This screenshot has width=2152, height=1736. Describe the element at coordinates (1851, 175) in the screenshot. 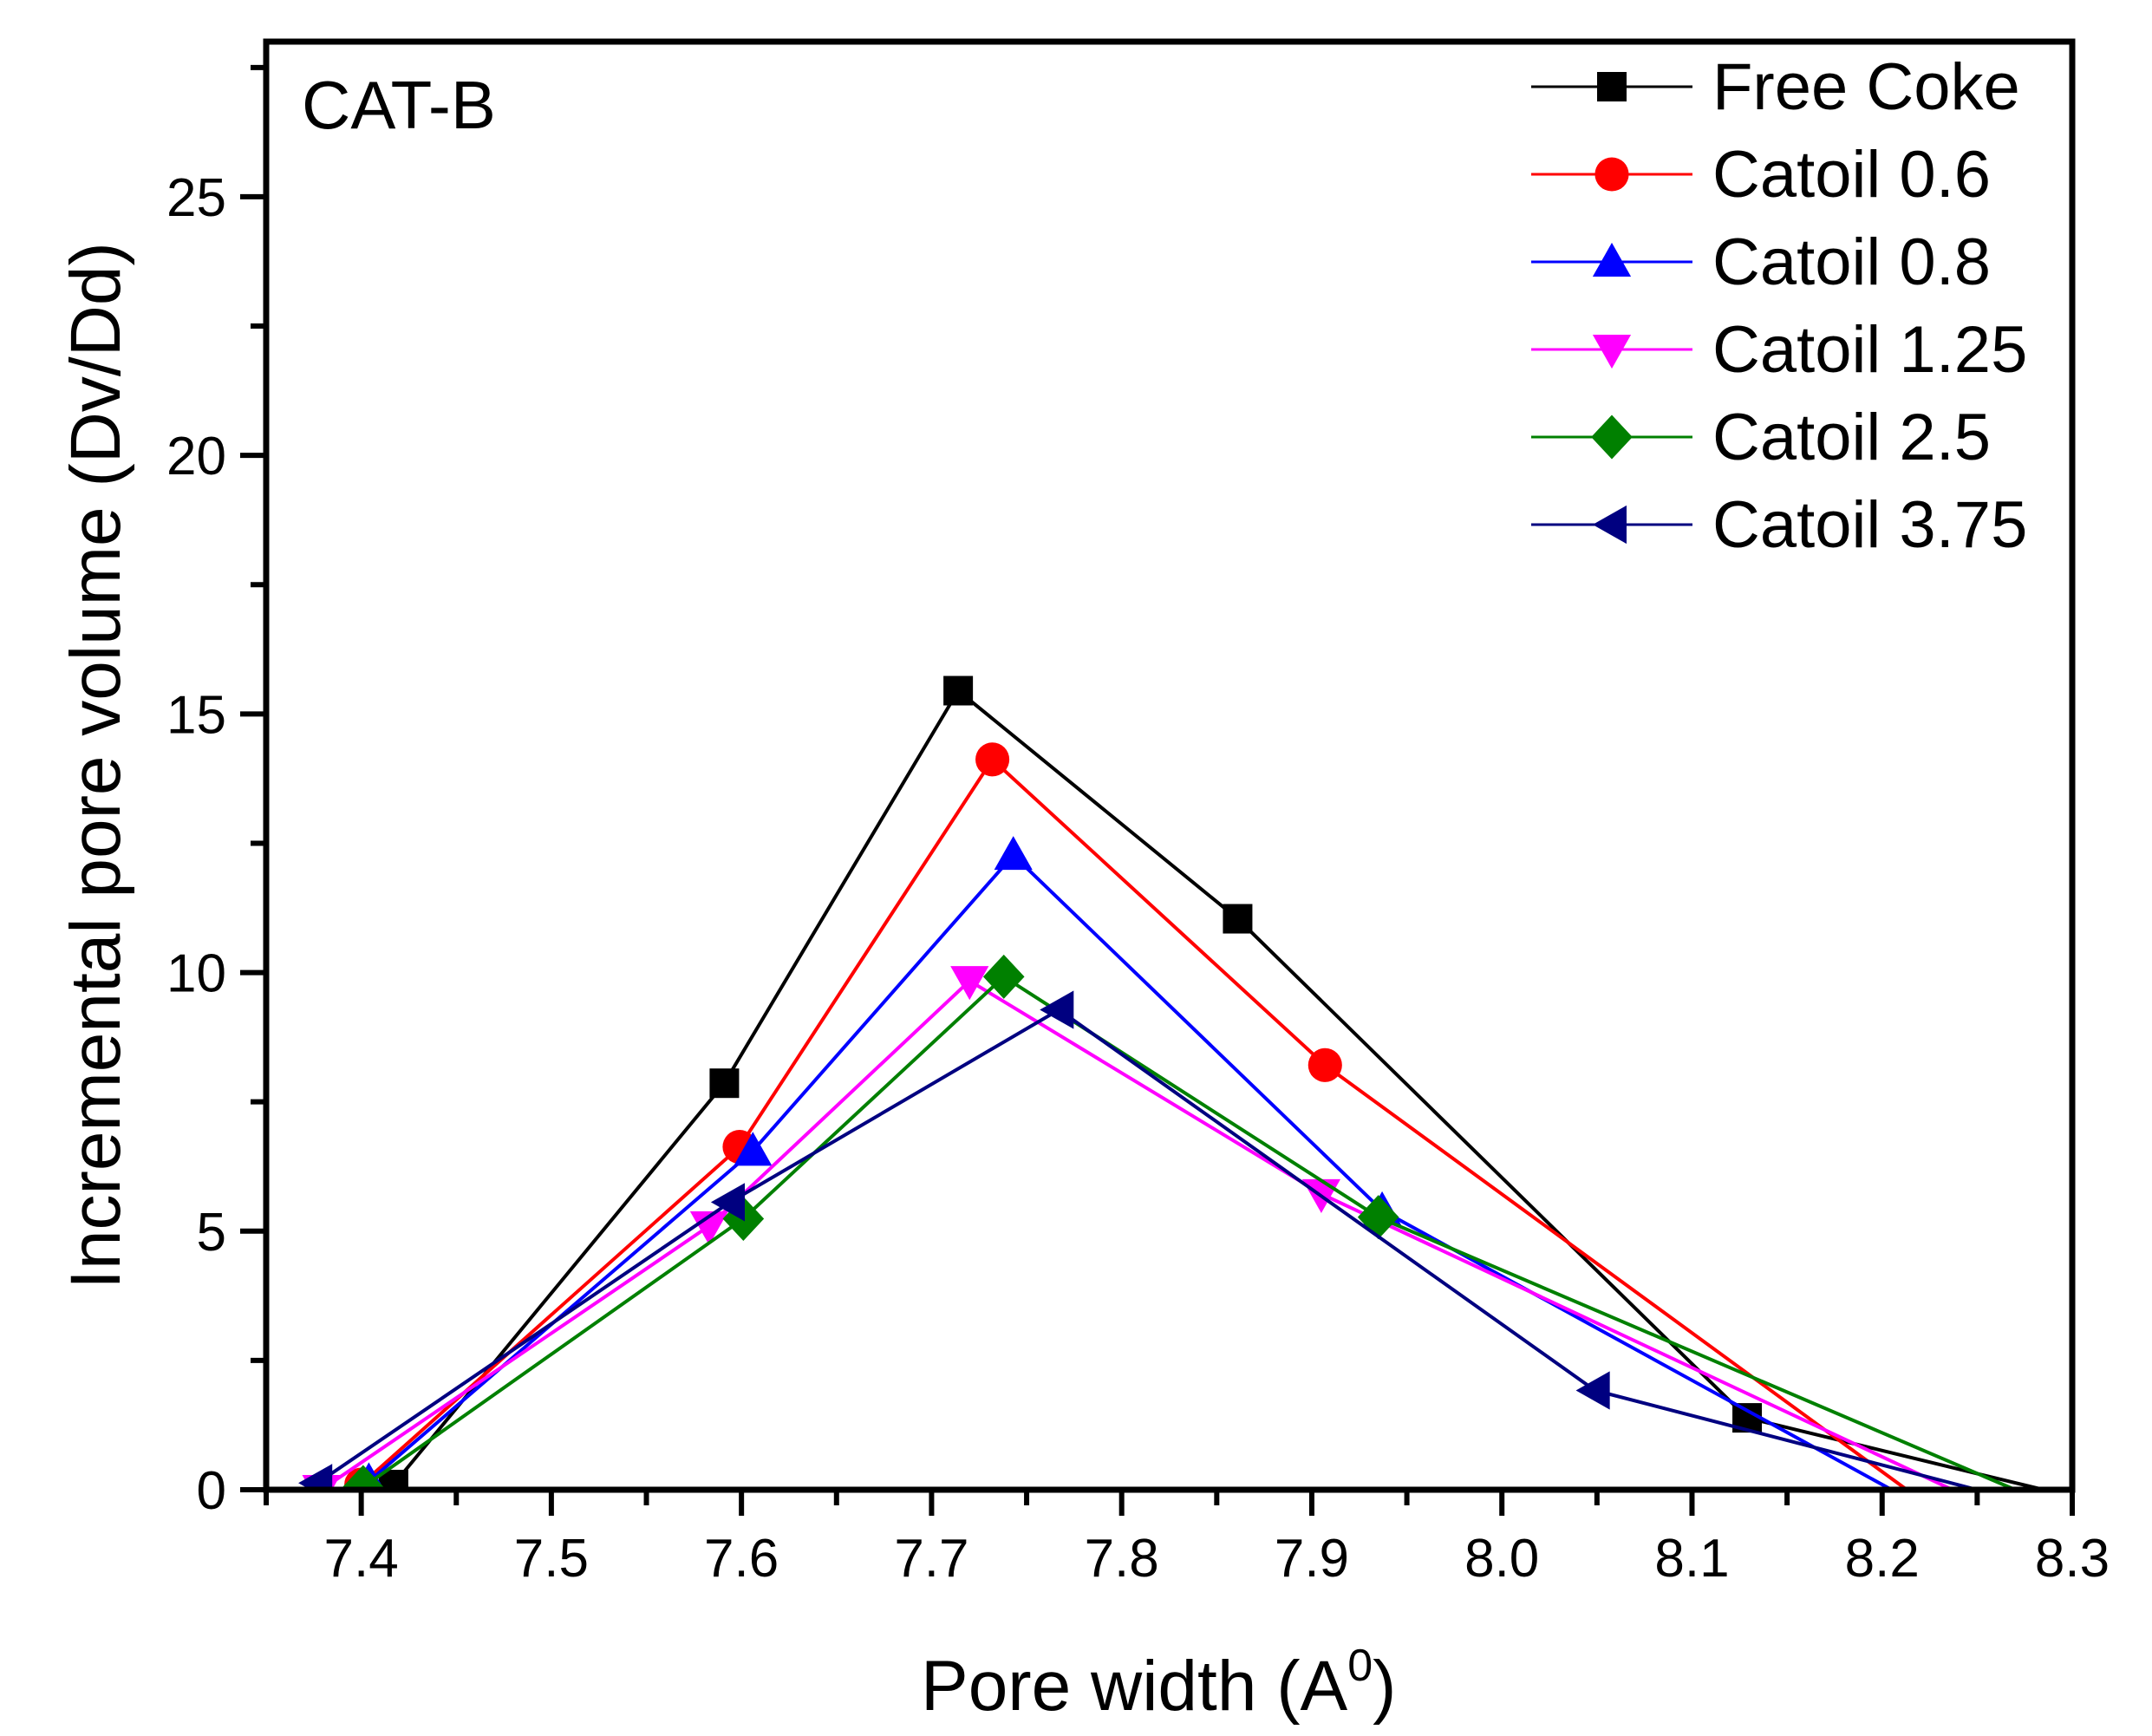

I see `legend-label: Catoil 0.6` at that location.